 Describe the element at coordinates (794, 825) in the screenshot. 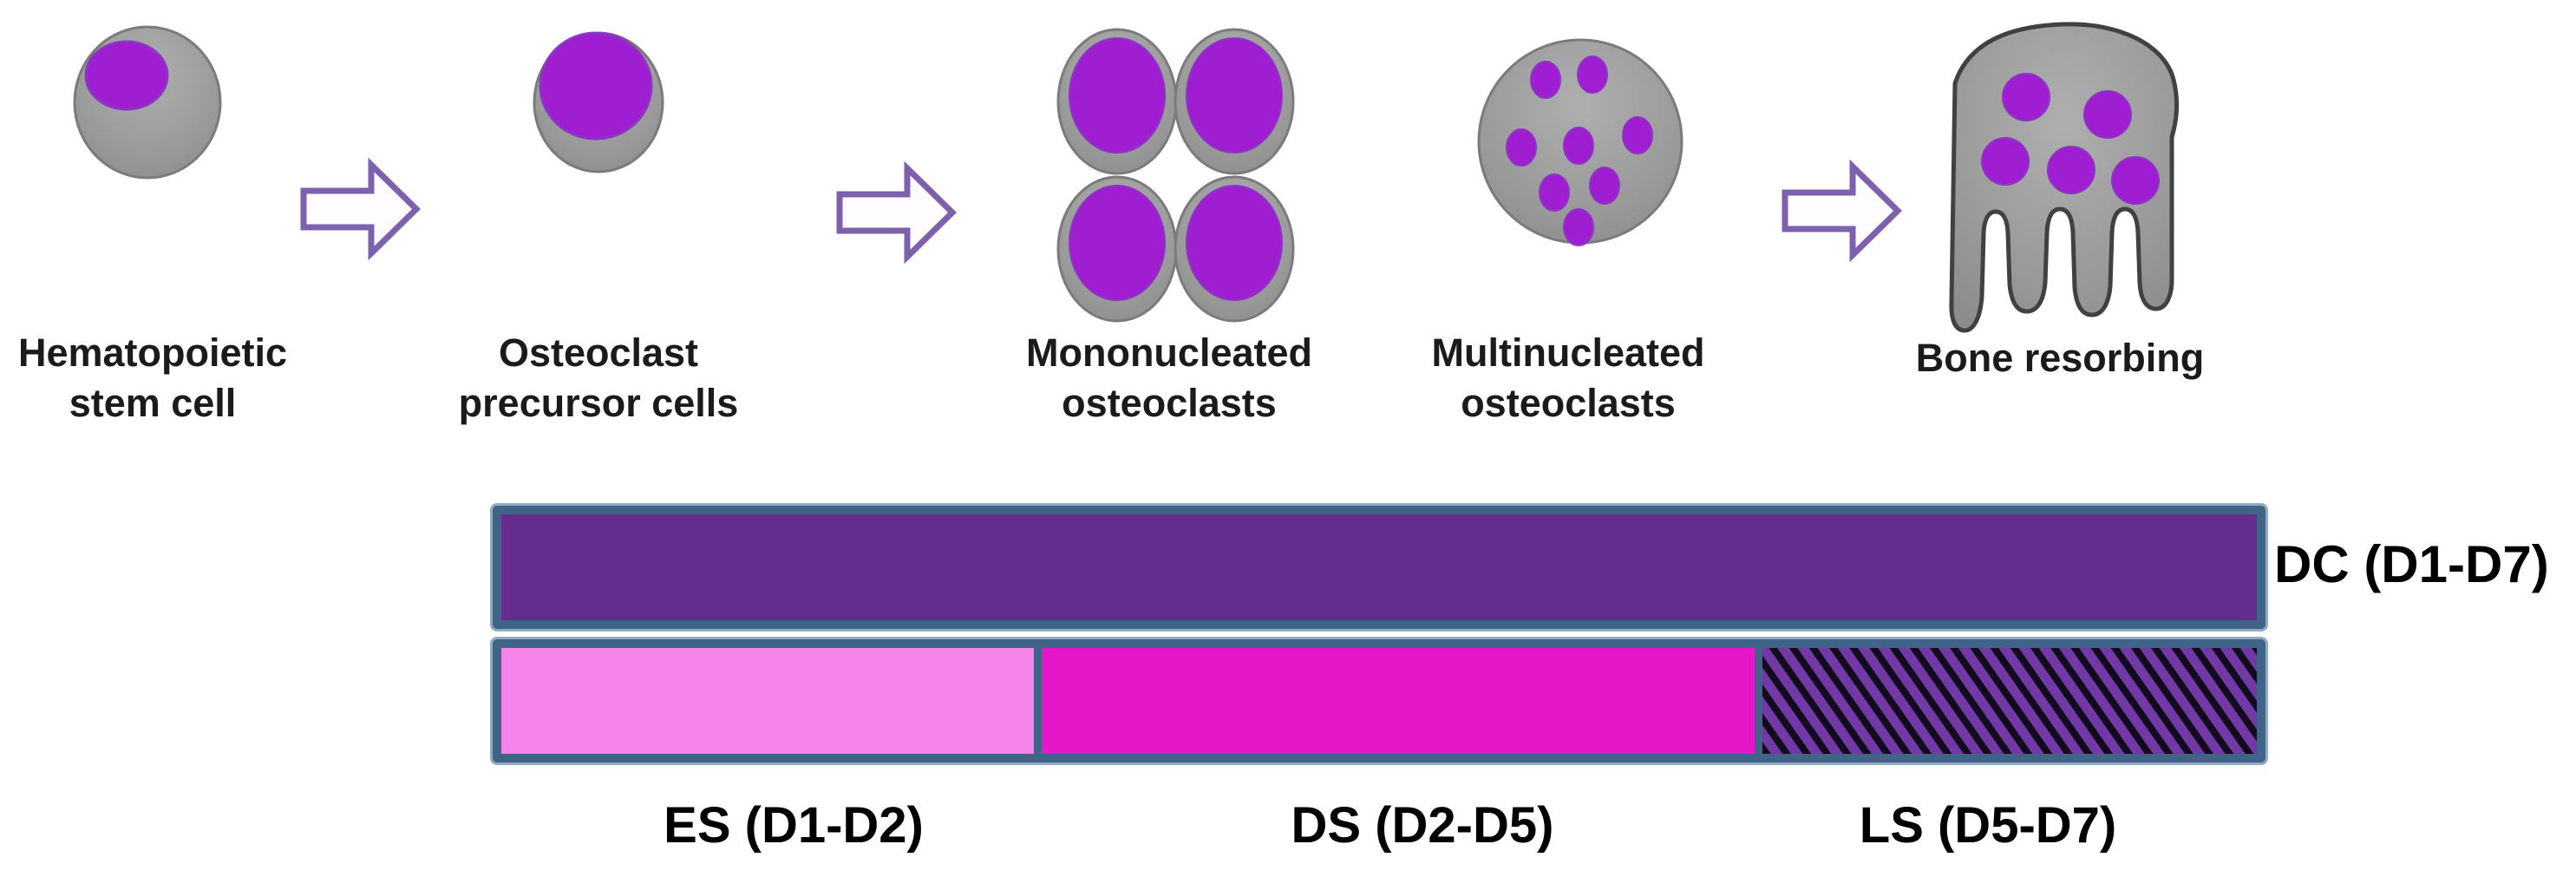

I see `phase-label-es: ES (D1-D2)` at that location.